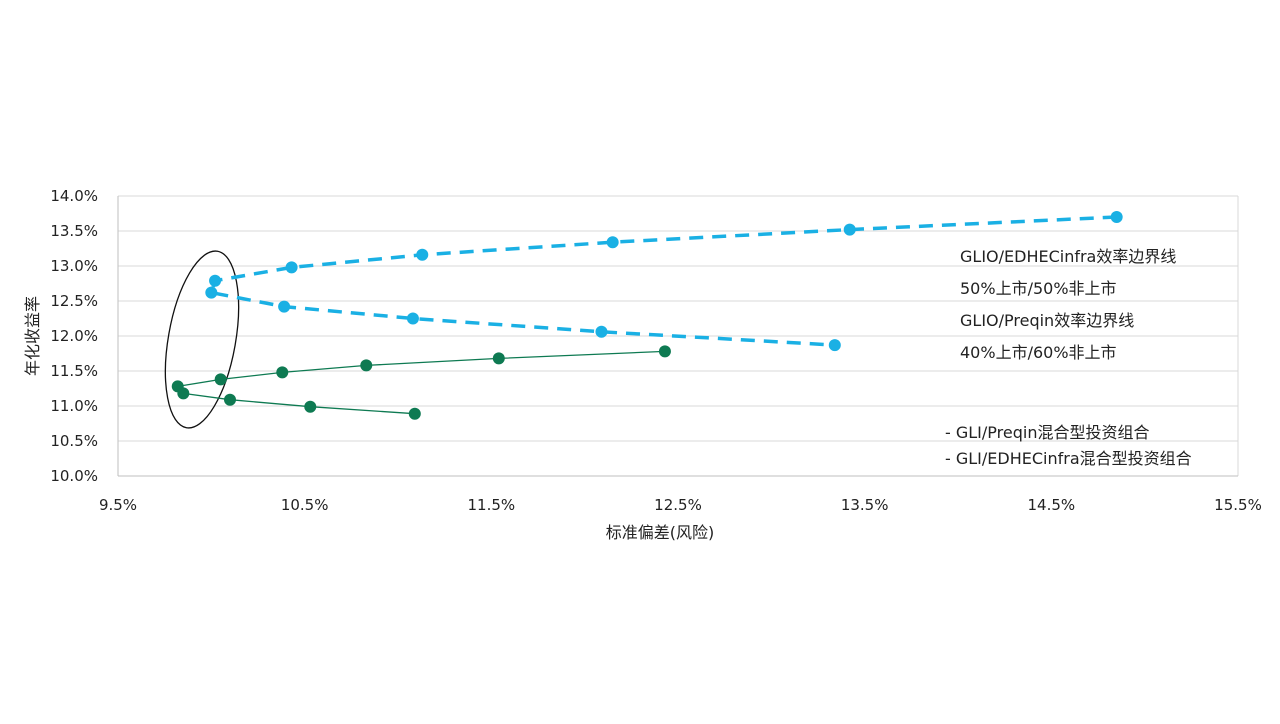 The width and height of the screenshot is (1280, 724). What do you see at coordinates (74, 301) in the screenshot?
I see `y-tick-label: 12.5%` at bounding box center [74, 301].